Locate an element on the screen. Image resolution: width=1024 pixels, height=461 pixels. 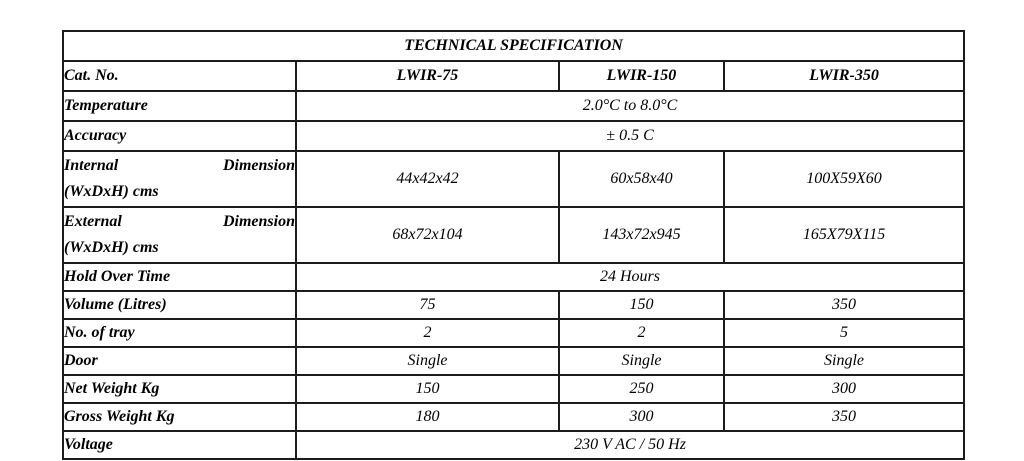
cell-volume-lwir-75: 75 is located at coordinates (427, 305).